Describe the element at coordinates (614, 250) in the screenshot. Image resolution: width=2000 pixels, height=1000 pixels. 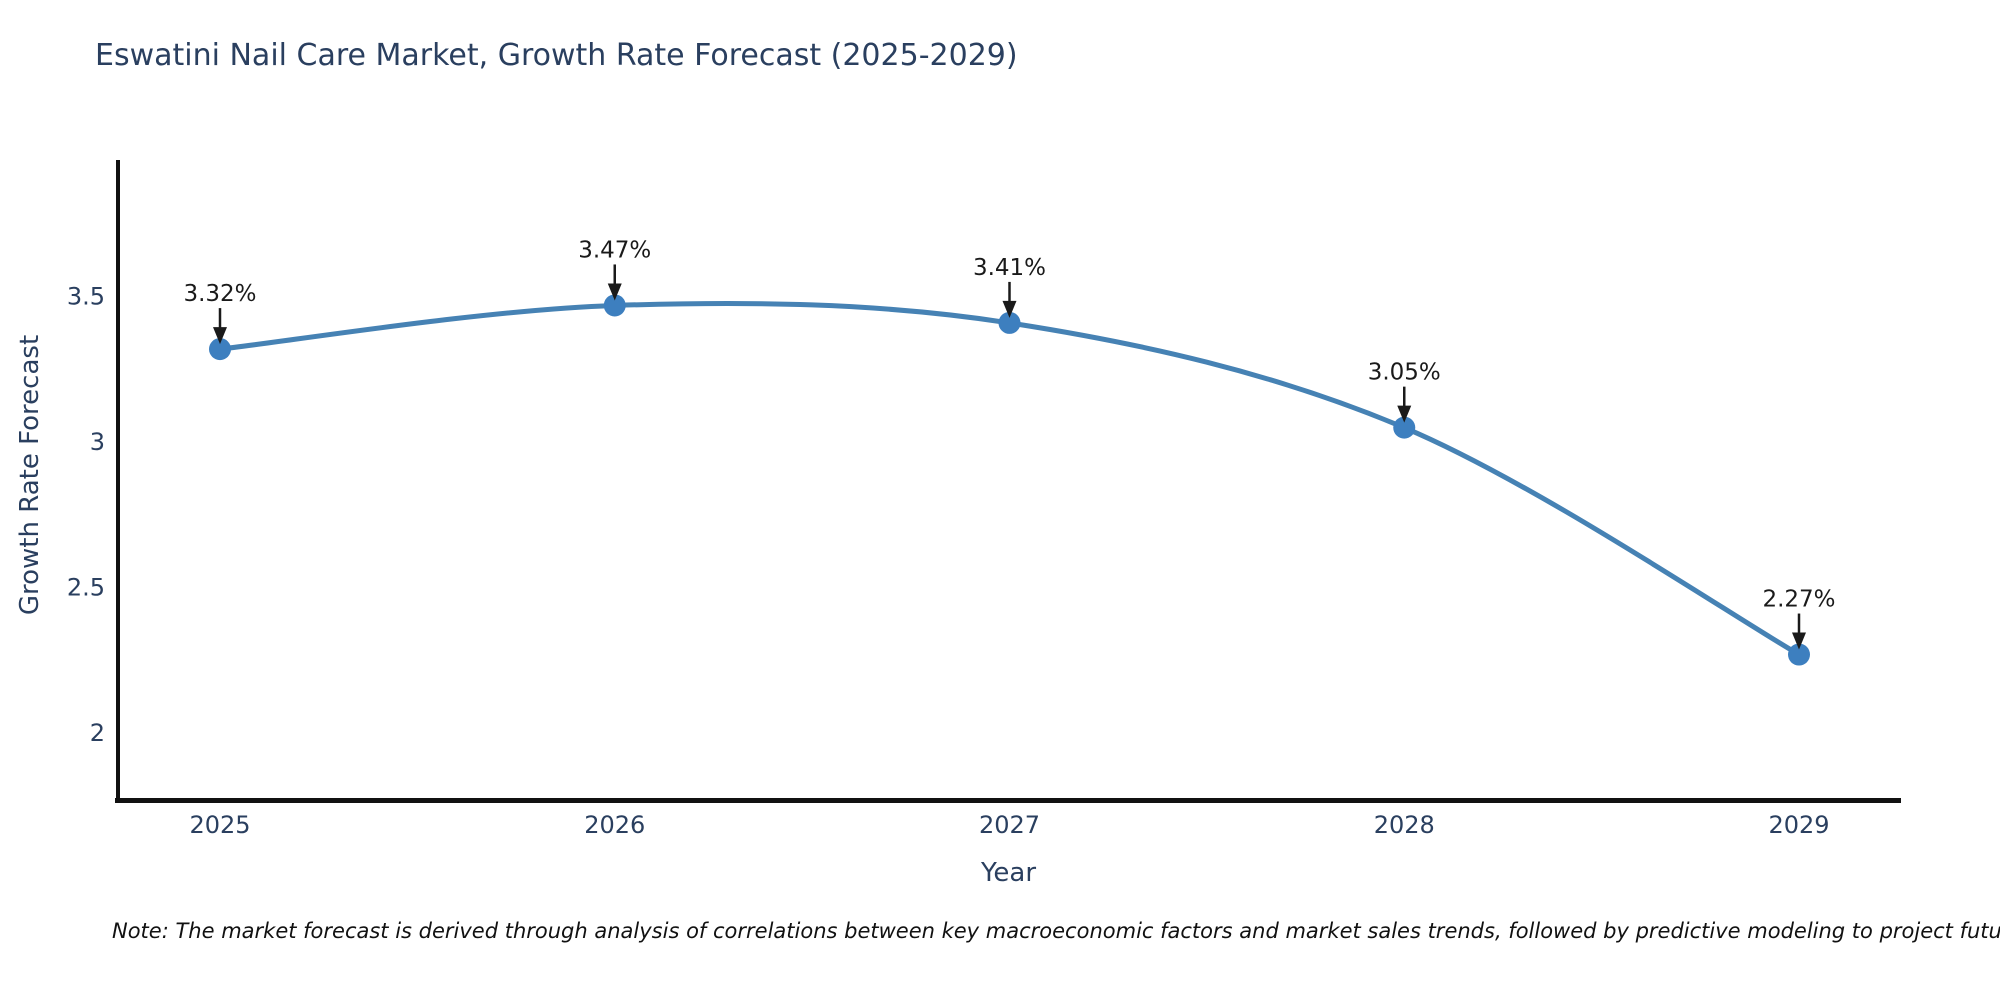
I see `data-point-label: 3.47%` at that location.